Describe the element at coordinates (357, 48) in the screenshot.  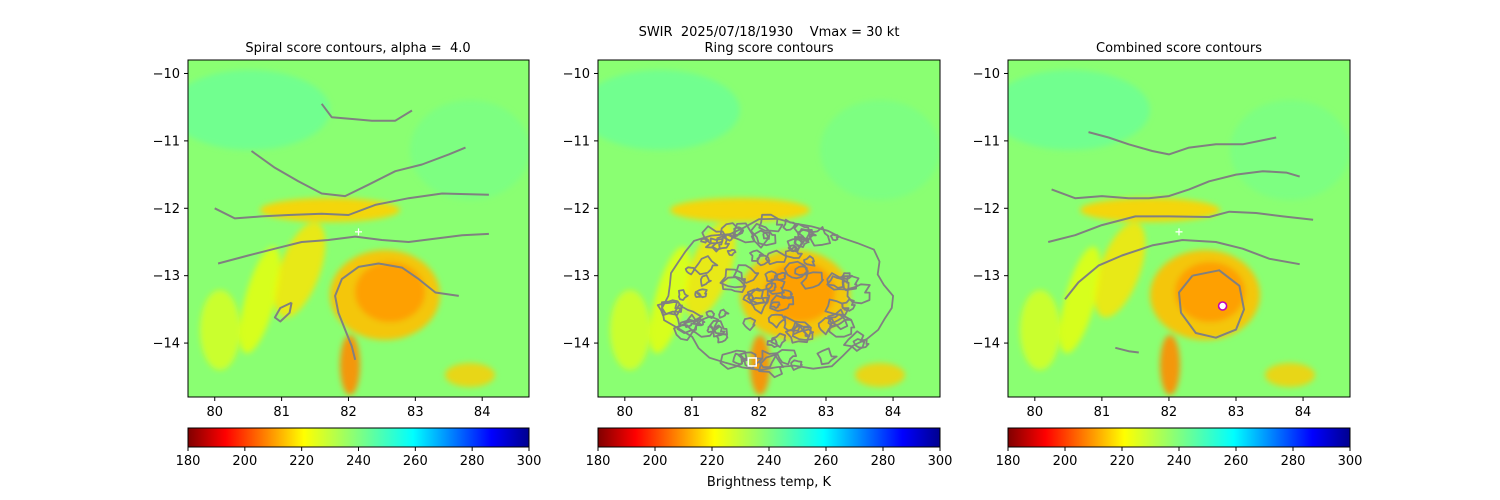
I see `panel-title: Spiral score contours, alpha = 4.0` at that location.